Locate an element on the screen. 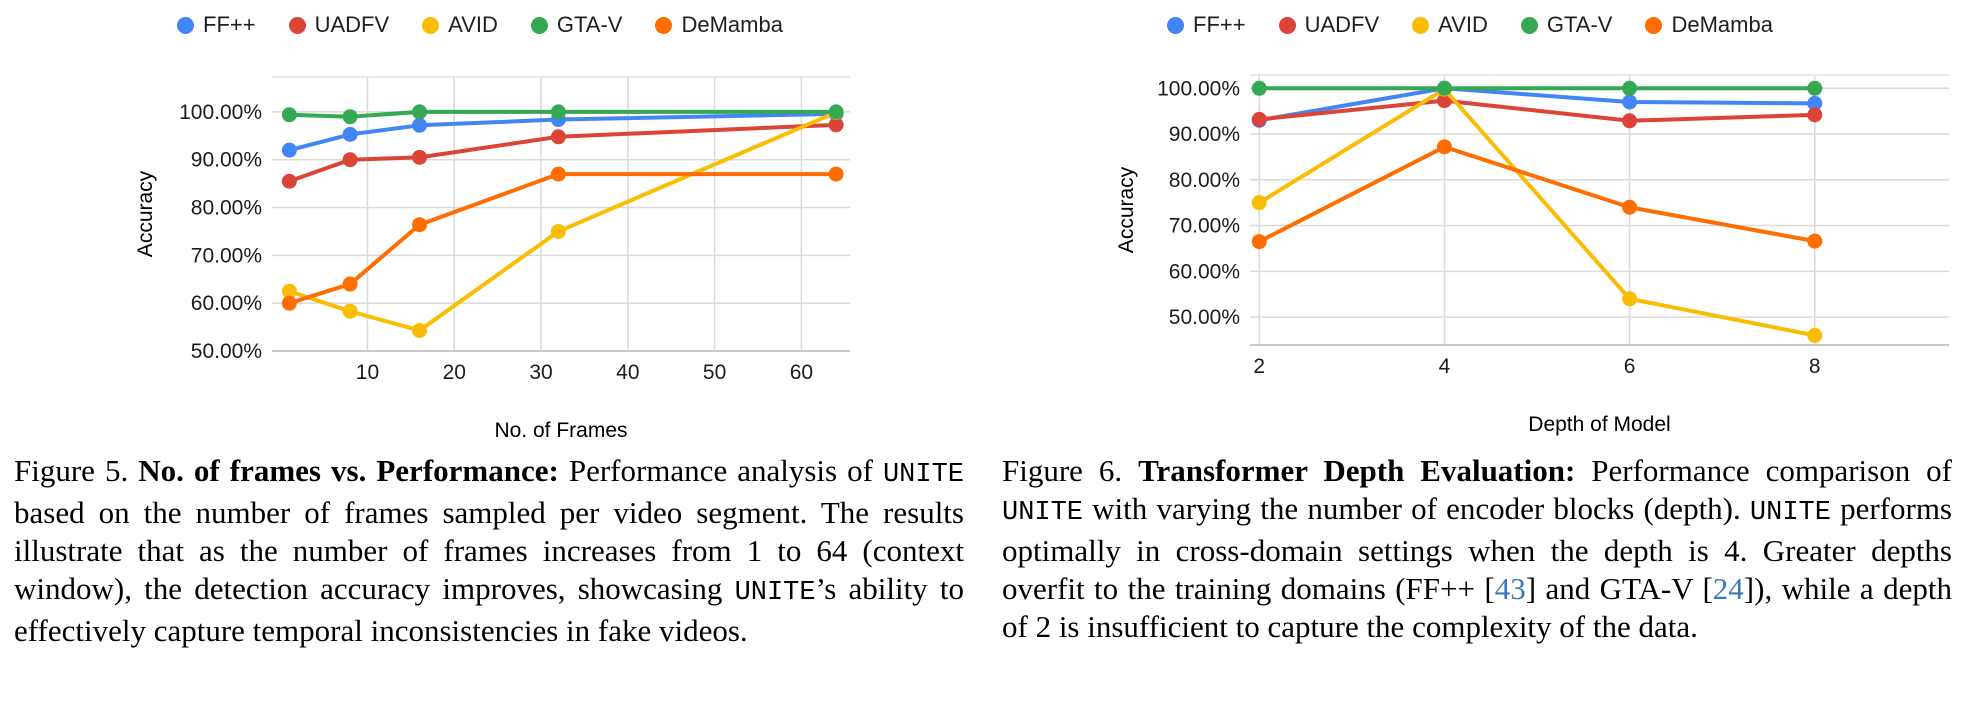 The width and height of the screenshot is (1970, 714). caption-segment: No. of frames vs. Performance: is located at coordinates (348, 470).